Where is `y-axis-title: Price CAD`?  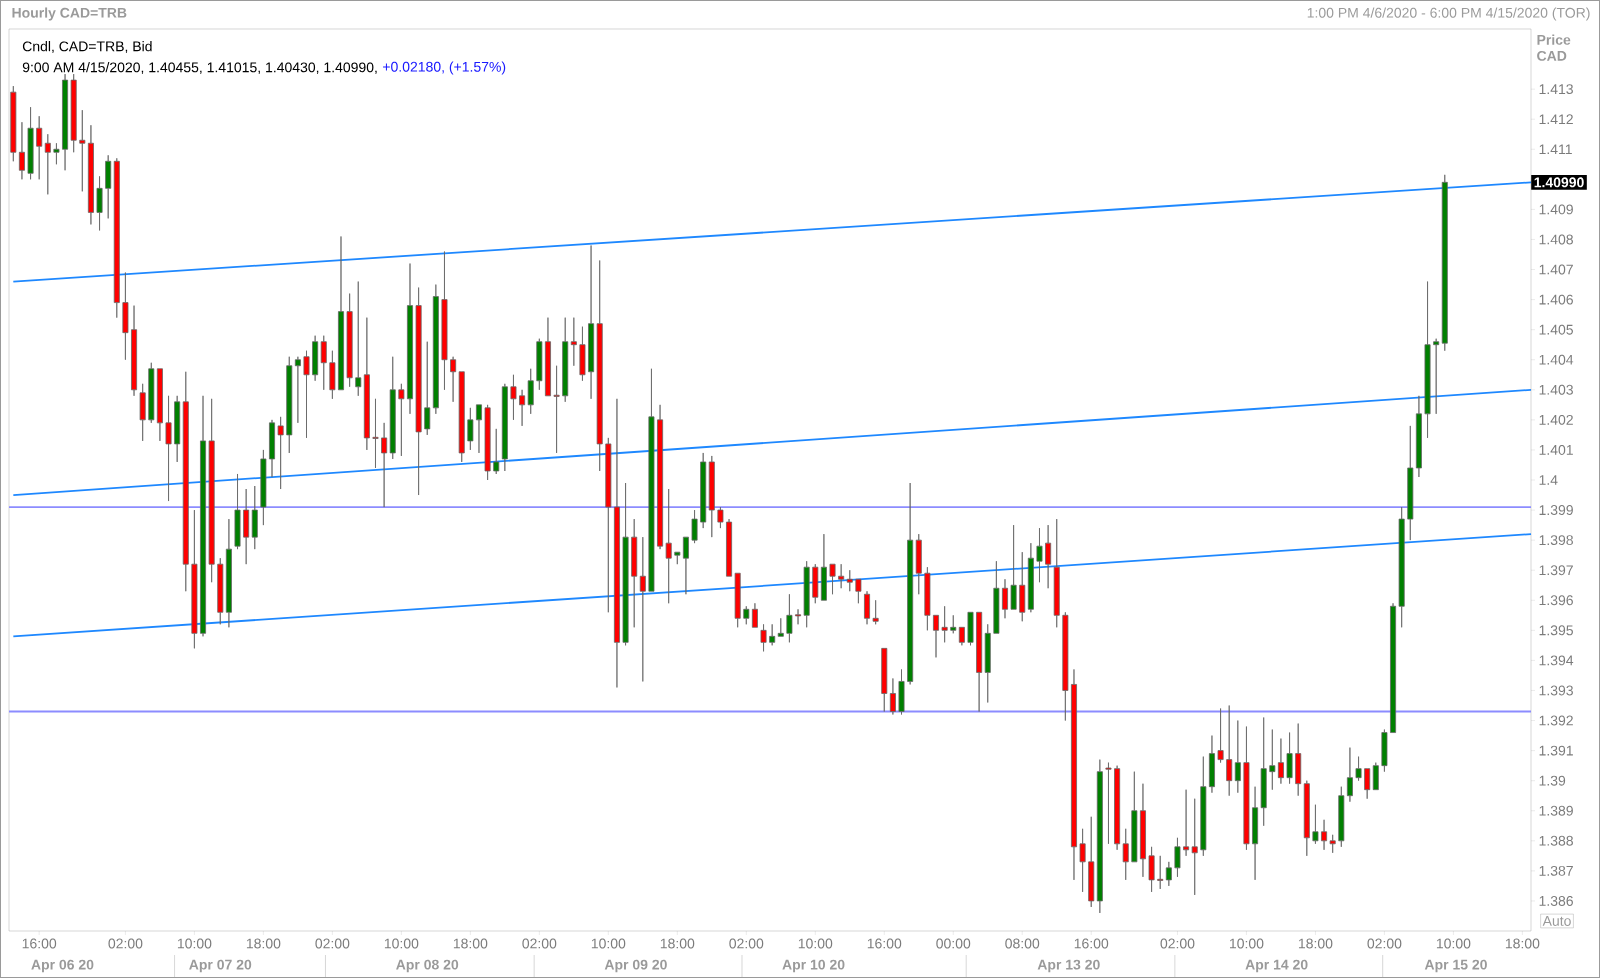 y-axis-title: Price CAD is located at coordinates (1554, 47).